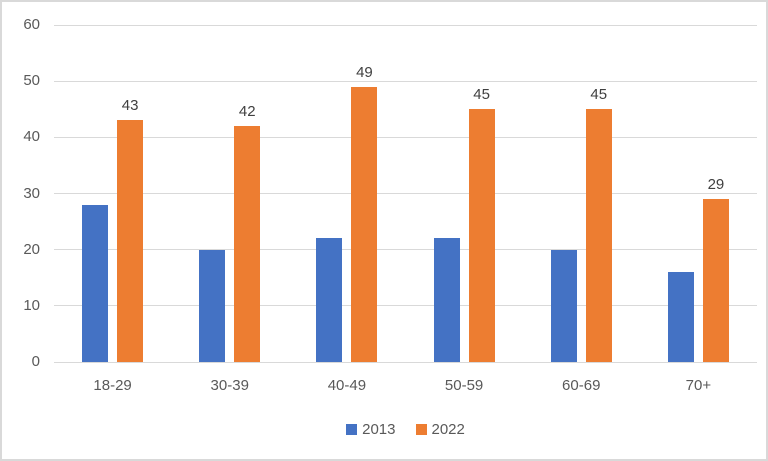 The width and height of the screenshot is (768, 461). What do you see at coordinates (229, 385) in the screenshot?
I see `x-tick-label-30-39: 30-39` at bounding box center [229, 385].